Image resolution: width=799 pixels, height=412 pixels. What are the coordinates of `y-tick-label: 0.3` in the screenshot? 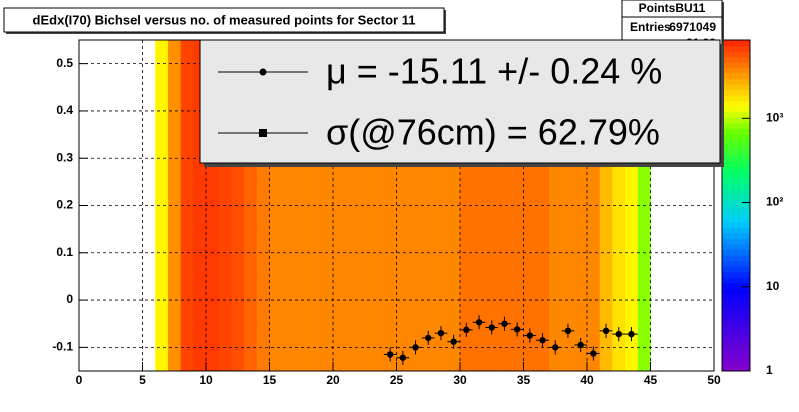 It's located at (64, 157).